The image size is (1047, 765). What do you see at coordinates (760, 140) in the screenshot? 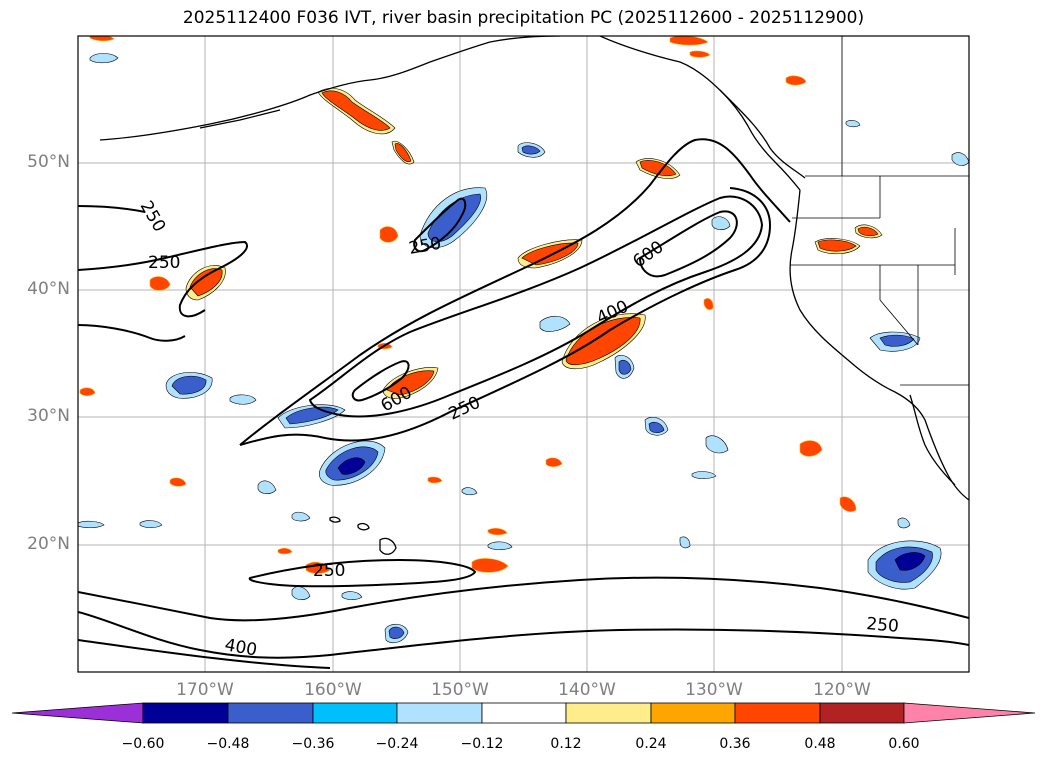
I see `bc-coast` at bounding box center [760, 140].